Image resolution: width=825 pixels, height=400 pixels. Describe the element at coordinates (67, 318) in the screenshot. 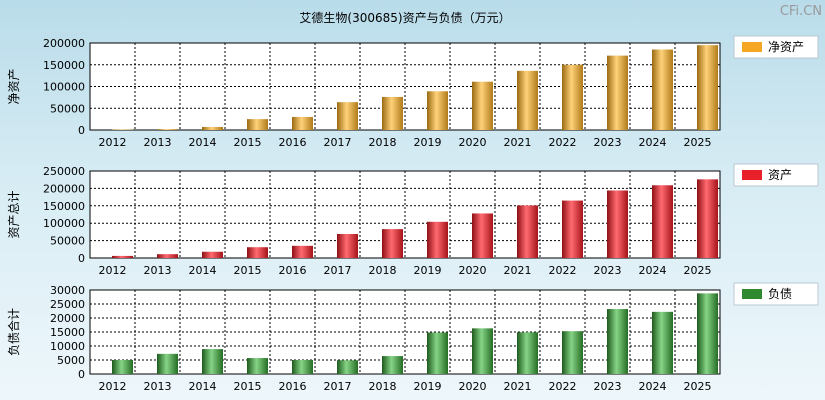

I see `y-tick-label: 20000` at that location.